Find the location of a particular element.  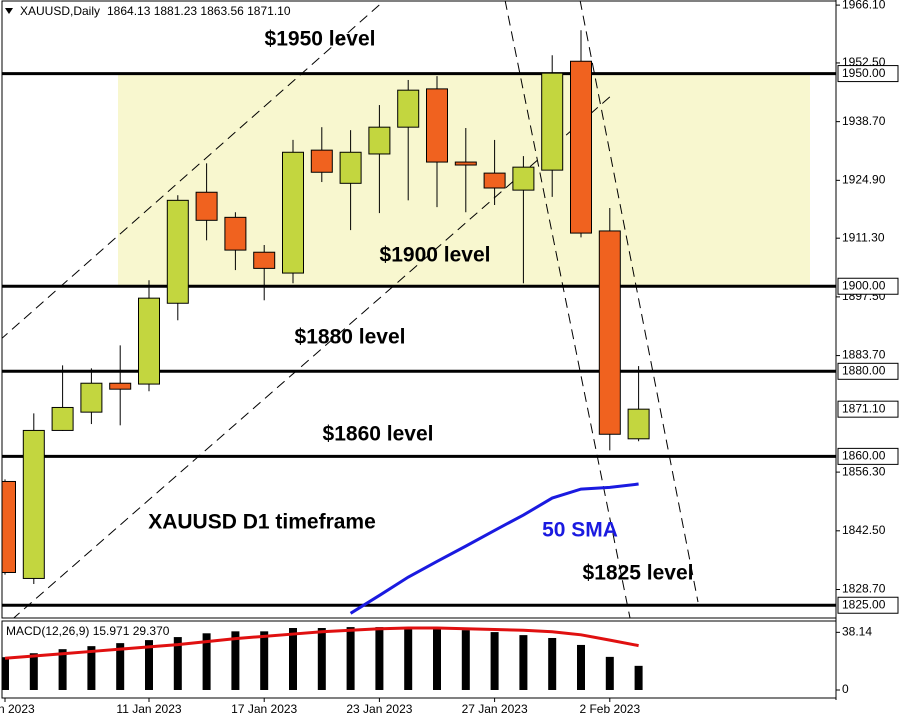

macd-tick-label: 0 is located at coordinates (845, 689).